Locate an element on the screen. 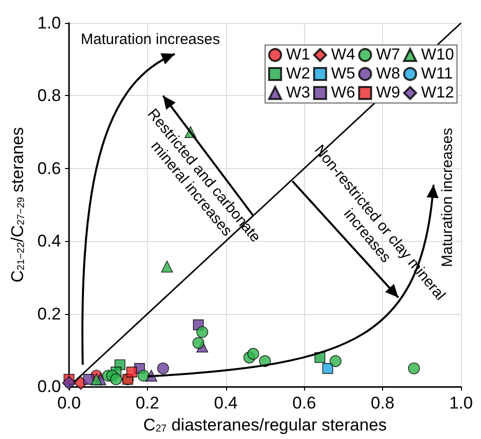 The height and width of the screenshot is (439, 481). x-tick-label: 0.2 is located at coordinates (148, 403).